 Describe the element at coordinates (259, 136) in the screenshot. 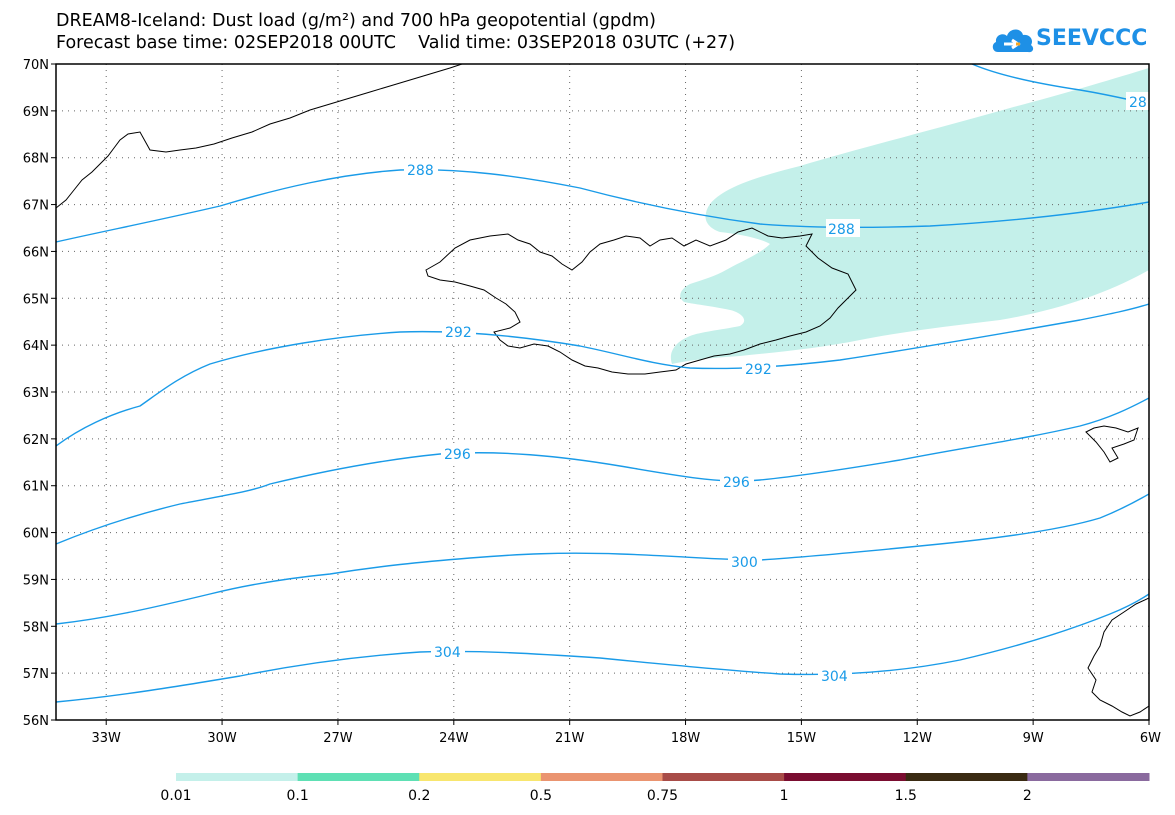

I see `greenland-coast` at that location.